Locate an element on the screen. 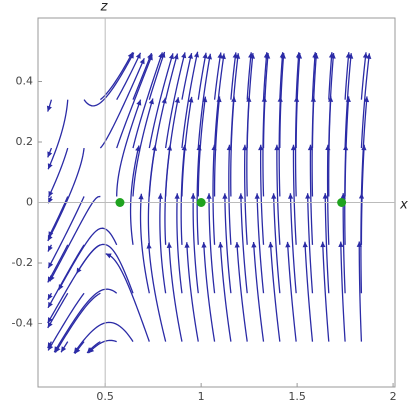 This screenshot has width=412, height=406. y-tick-label: 0.4 is located at coordinates (25, 81).